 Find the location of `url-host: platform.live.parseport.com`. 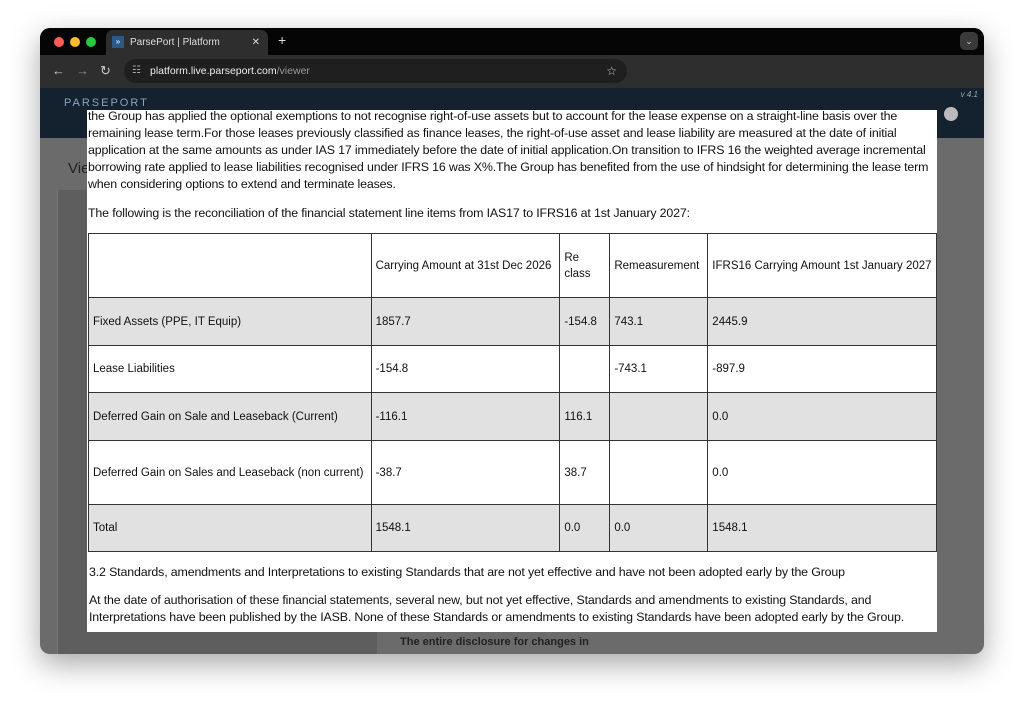

url-host: platform.live.parseport.com is located at coordinates (213, 71).